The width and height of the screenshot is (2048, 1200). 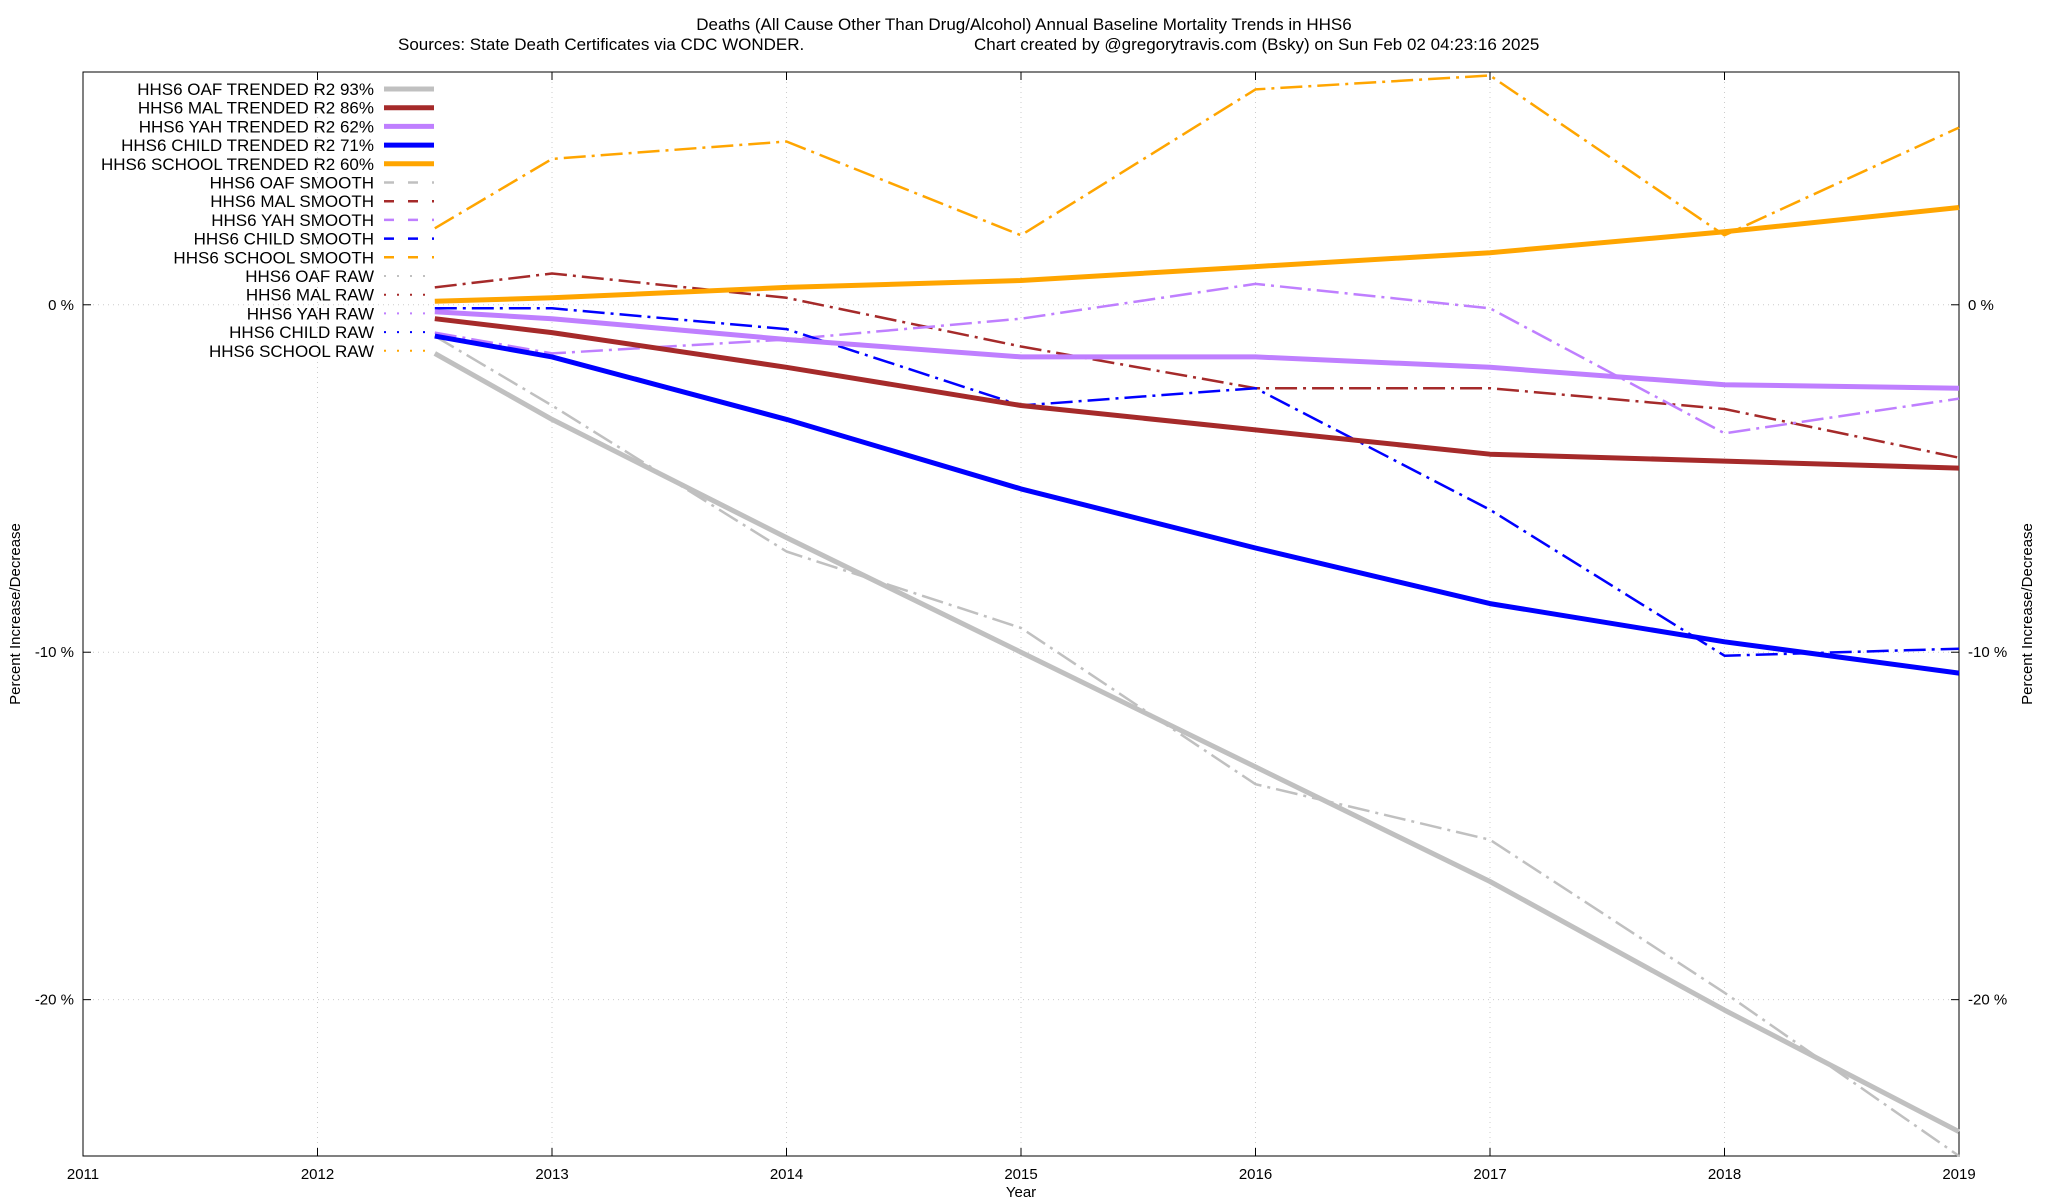 I want to click on legend-label: HHS6 CHILD RAW, so click(x=301, y=332).